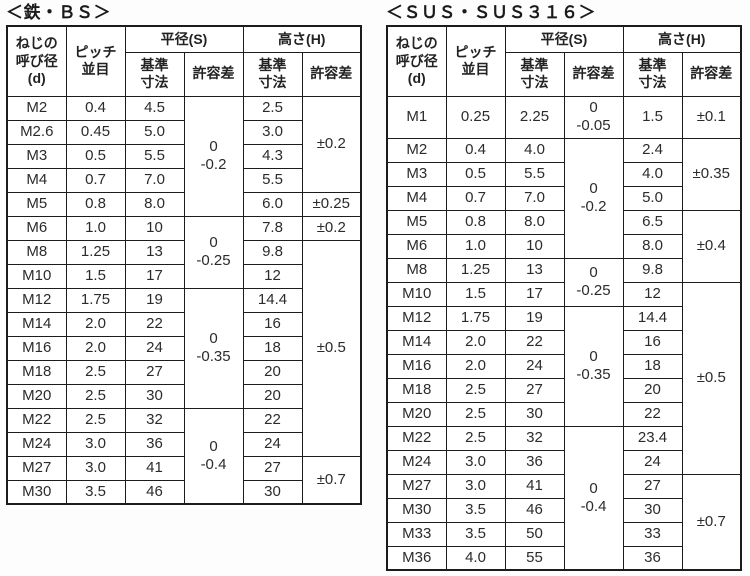 Image resolution: width=750 pixels, height=576 pixels. I want to click on table-row: M22 2.5 32 0 -0.4 22, so click(183, 456).